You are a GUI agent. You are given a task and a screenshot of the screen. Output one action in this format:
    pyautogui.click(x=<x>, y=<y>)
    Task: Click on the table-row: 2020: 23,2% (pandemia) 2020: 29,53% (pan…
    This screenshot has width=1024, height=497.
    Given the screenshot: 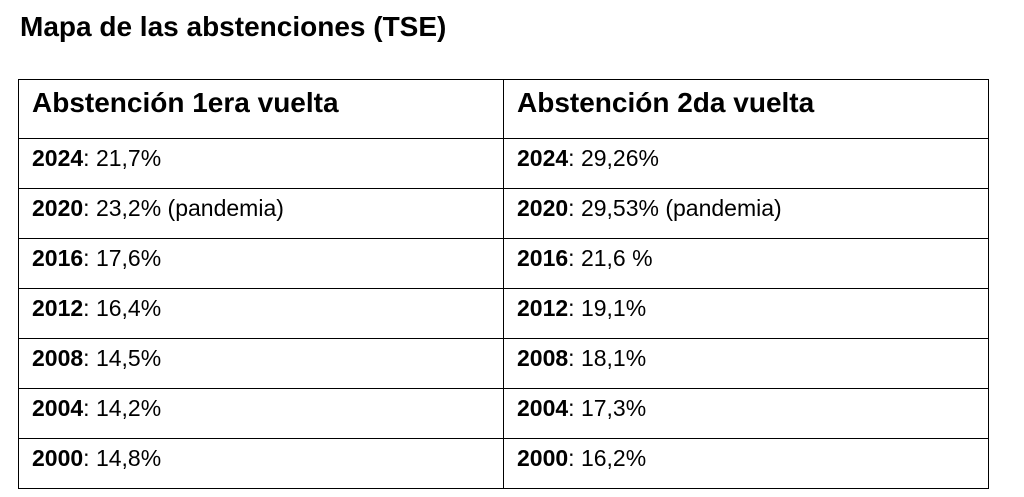 What is the action you would take?
    pyautogui.click(x=503, y=213)
    